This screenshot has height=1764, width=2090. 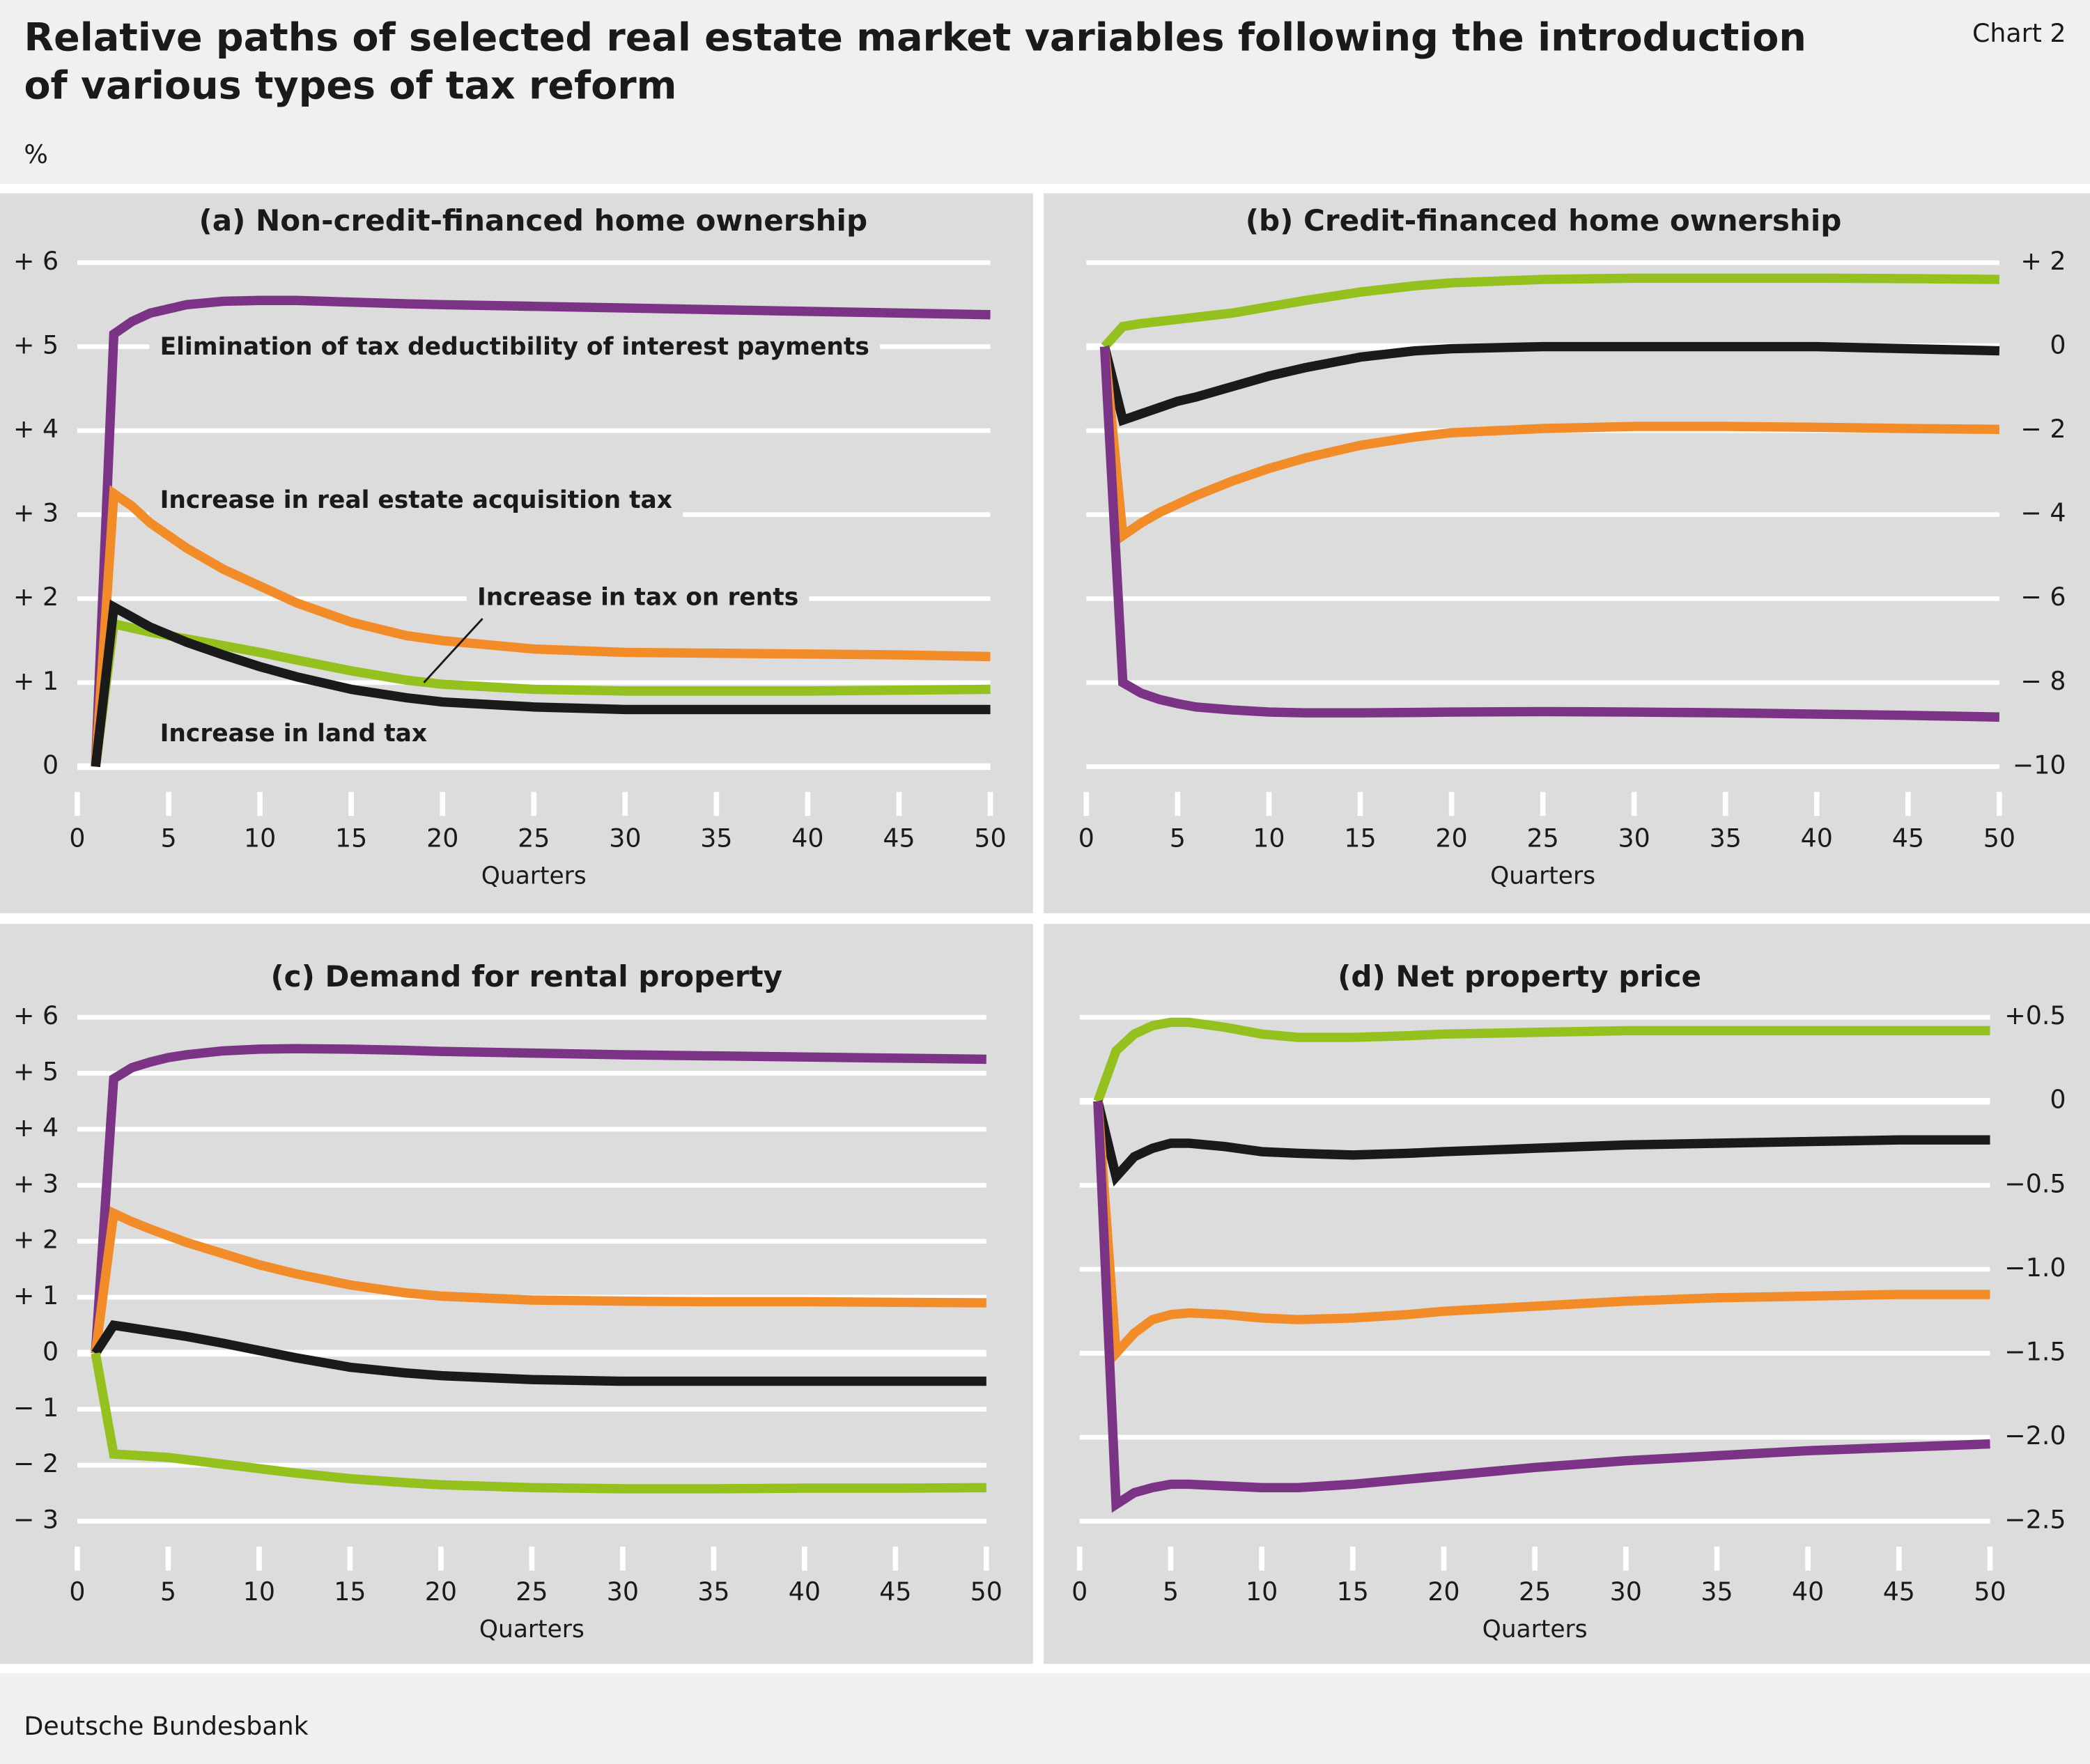 What do you see at coordinates (2035, 1436) in the screenshot?
I see `y-tick-label: −2.0` at bounding box center [2035, 1436].